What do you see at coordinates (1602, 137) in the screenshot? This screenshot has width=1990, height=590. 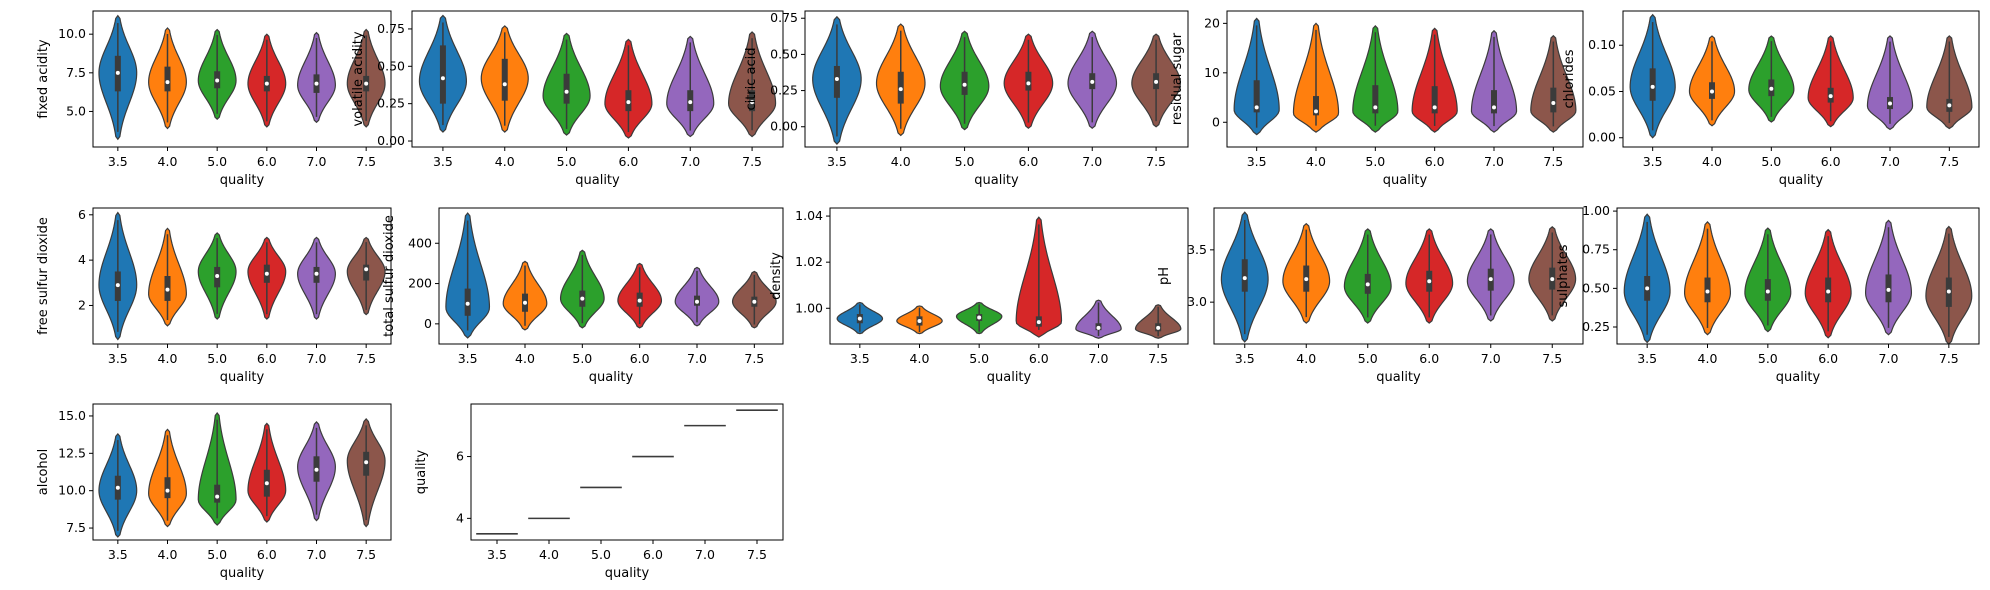 I see `y-tick-label: 0.00` at bounding box center [1602, 137].